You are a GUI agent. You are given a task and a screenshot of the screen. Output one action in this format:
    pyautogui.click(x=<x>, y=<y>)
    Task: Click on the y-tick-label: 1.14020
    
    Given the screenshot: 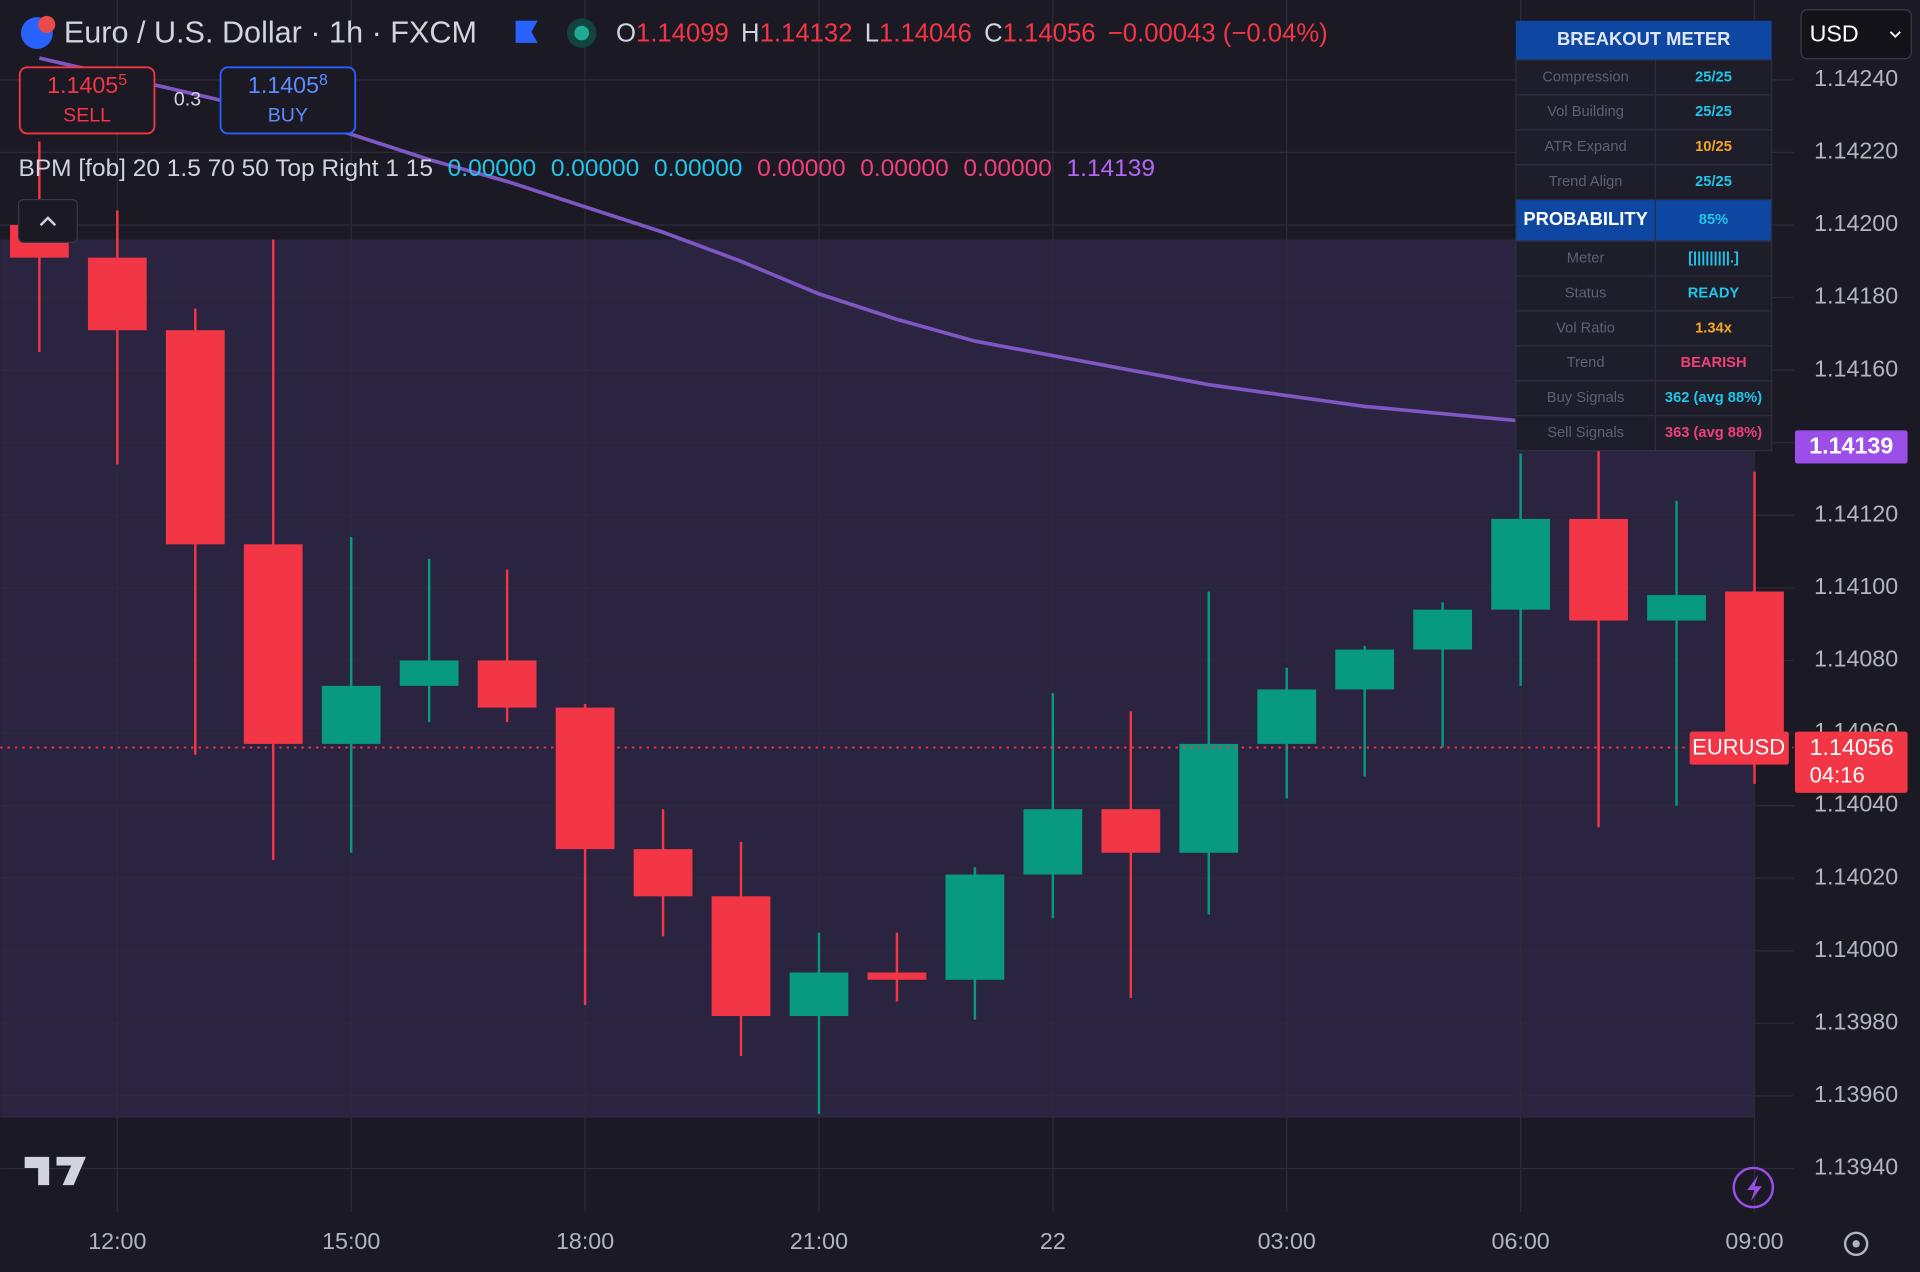 What is the action you would take?
    pyautogui.click(x=1856, y=876)
    